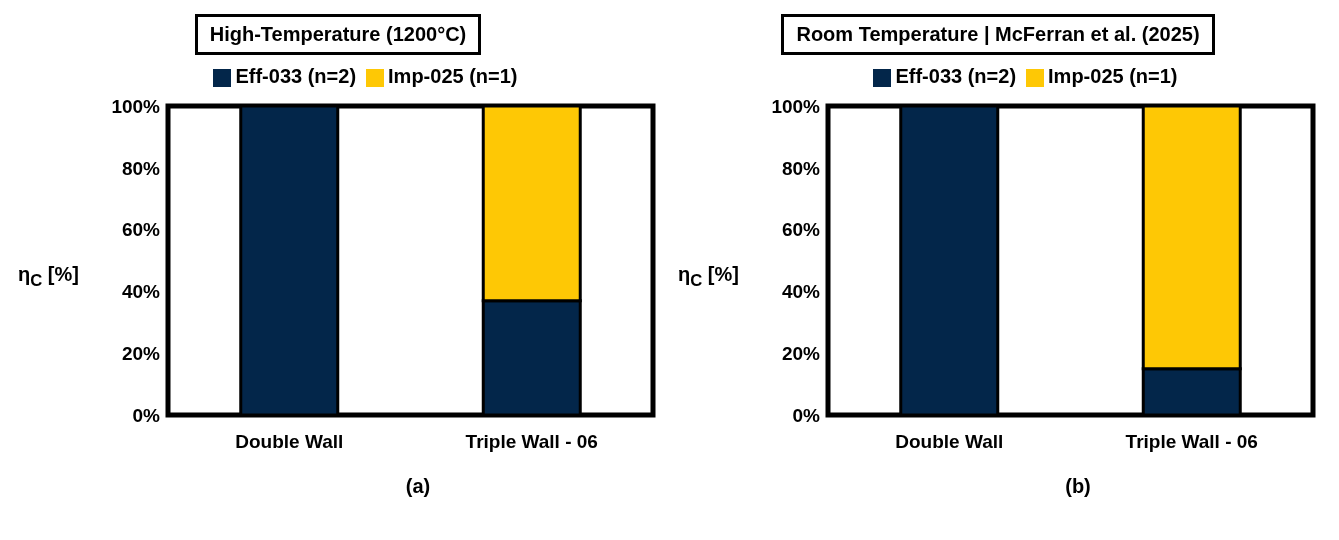 The image size is (1339, 540). I want to click on text: (b), so click(1078, 486).